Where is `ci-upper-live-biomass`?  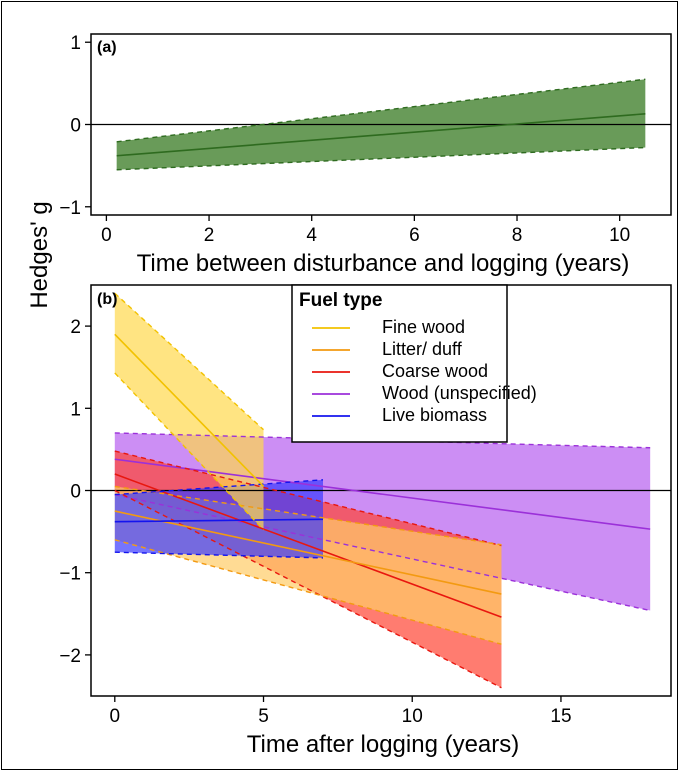
ci-upper-live-biomass is located at coordinates (219, 487).